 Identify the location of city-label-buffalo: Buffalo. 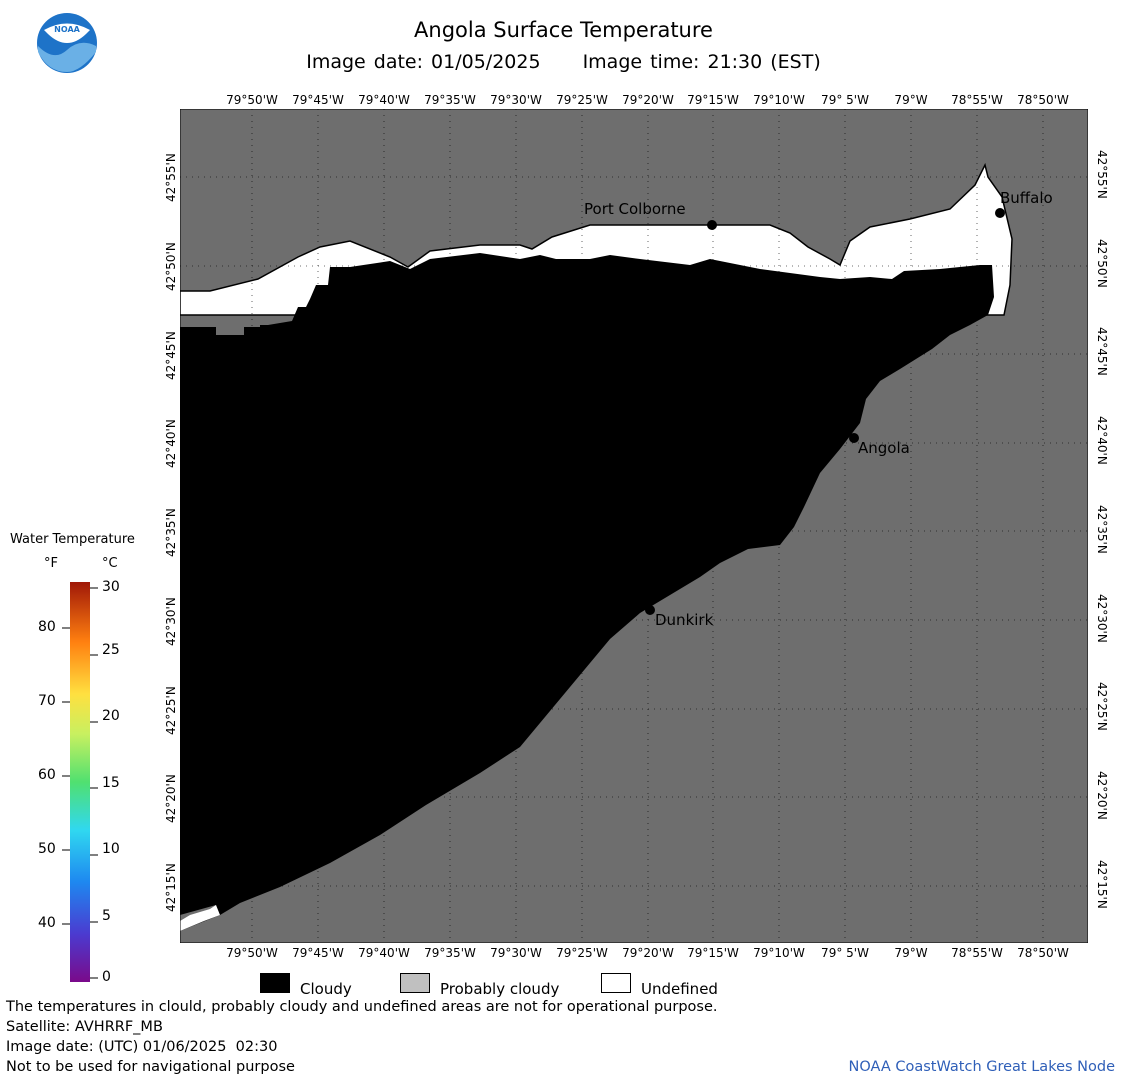
(1026, 198).